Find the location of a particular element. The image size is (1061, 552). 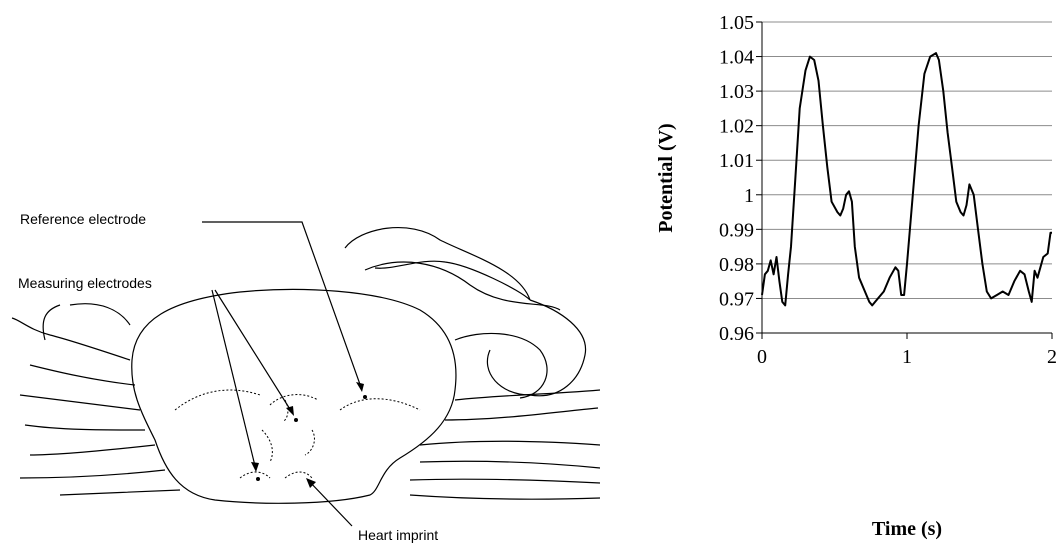

y-tick-label: 1.05 is located at coordinates (736, 23).